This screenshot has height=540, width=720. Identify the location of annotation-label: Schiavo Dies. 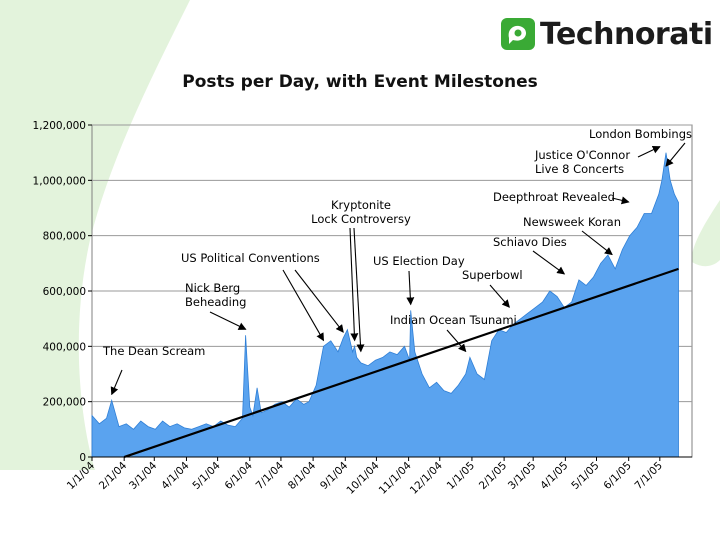
(530, 242).